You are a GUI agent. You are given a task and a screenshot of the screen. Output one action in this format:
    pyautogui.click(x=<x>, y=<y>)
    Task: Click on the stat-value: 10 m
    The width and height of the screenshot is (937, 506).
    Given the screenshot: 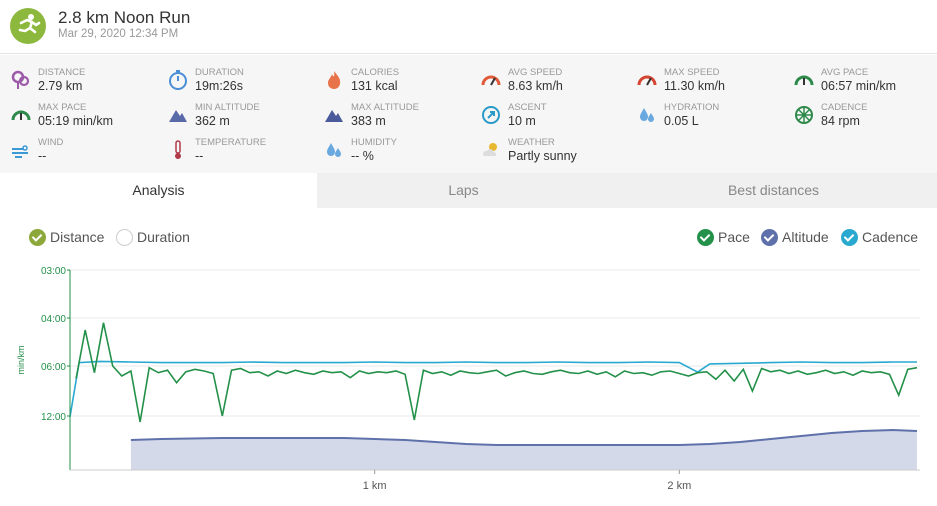 What is the action you would take?
    pyautogui.click(x=522, y=121)
    